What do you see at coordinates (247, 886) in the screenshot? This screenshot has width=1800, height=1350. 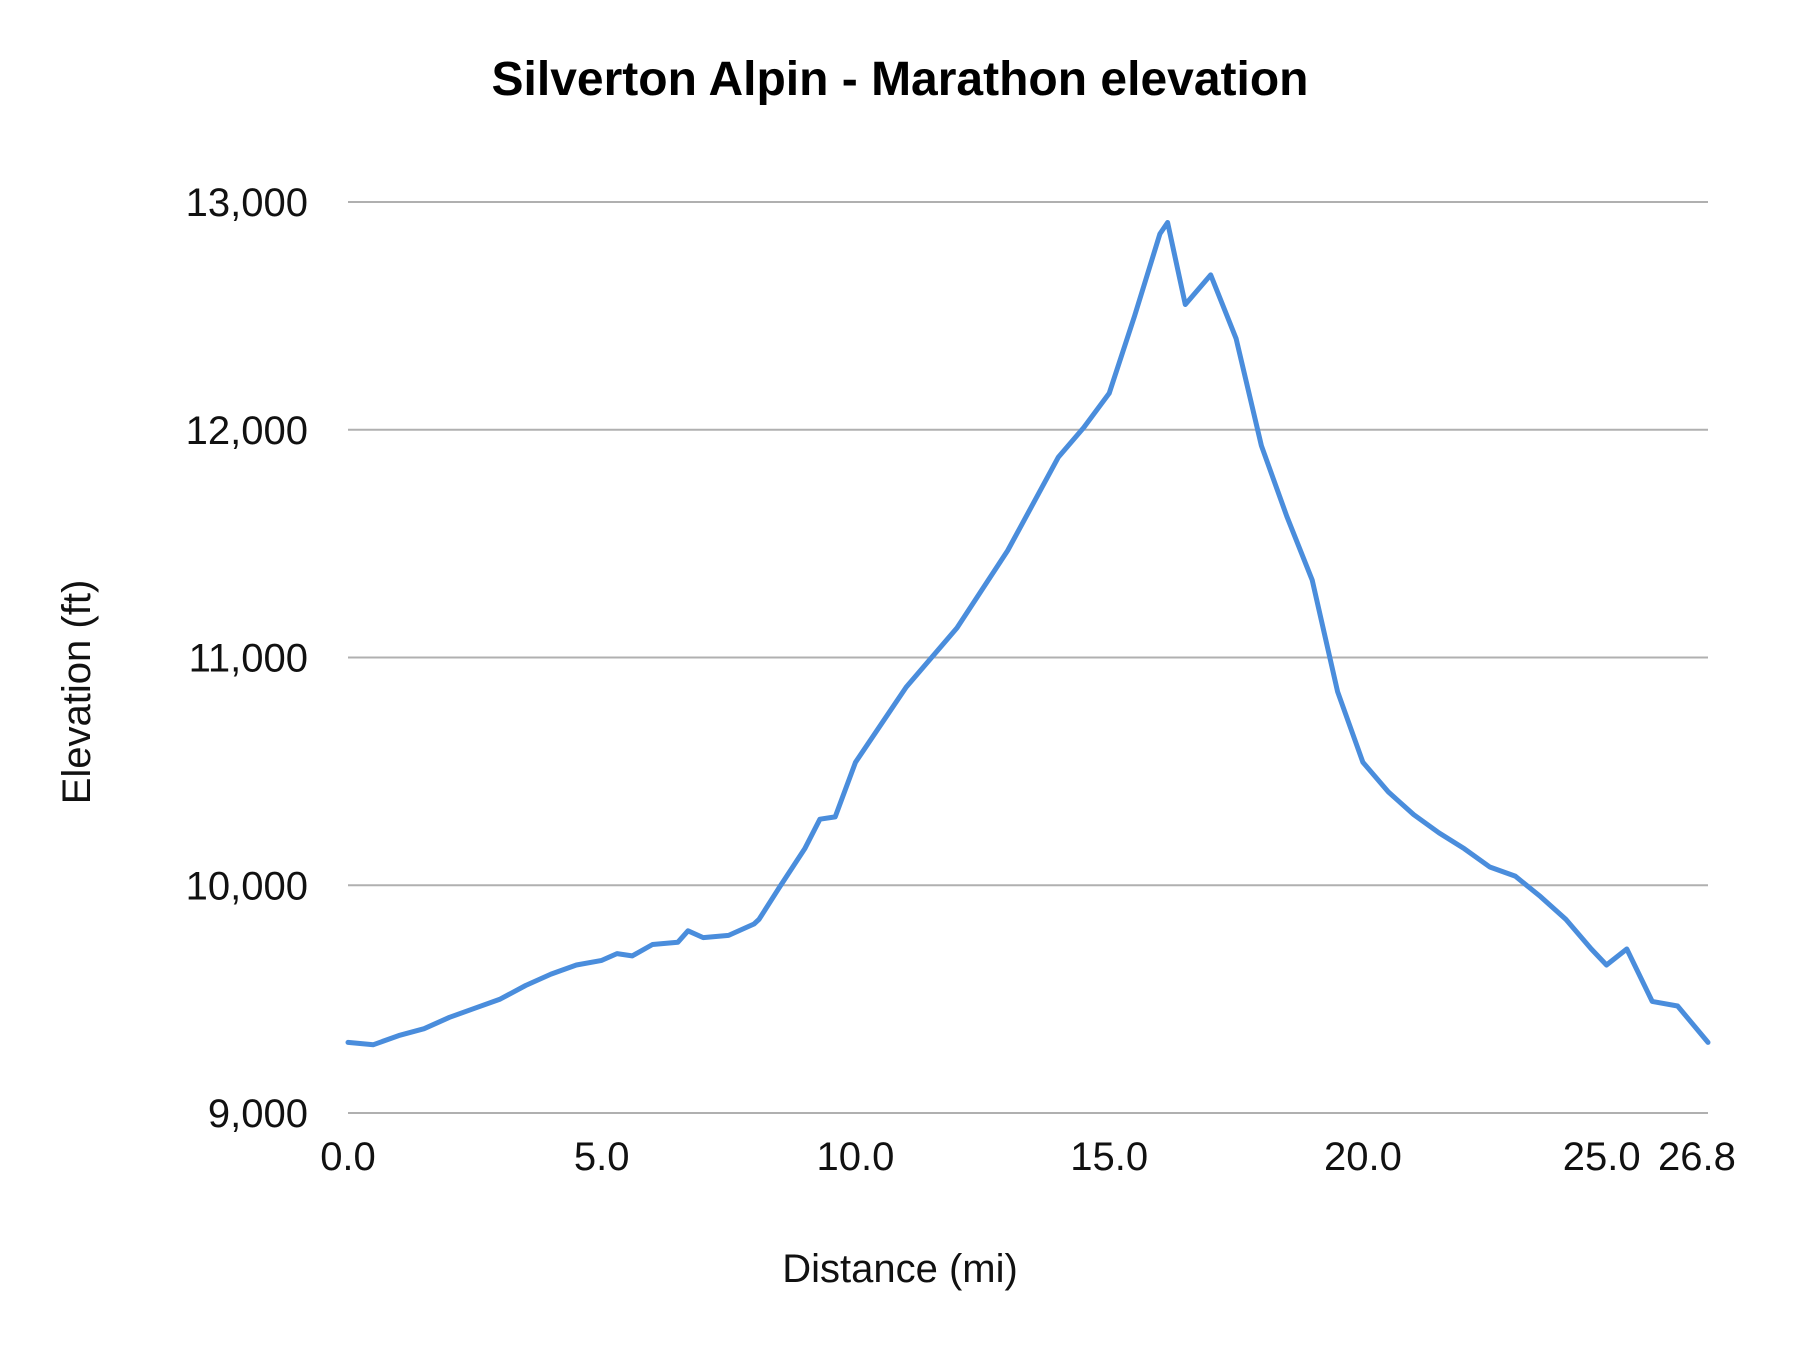 I see `y-tick-label: 10,000` at bounding box center [247, 886].